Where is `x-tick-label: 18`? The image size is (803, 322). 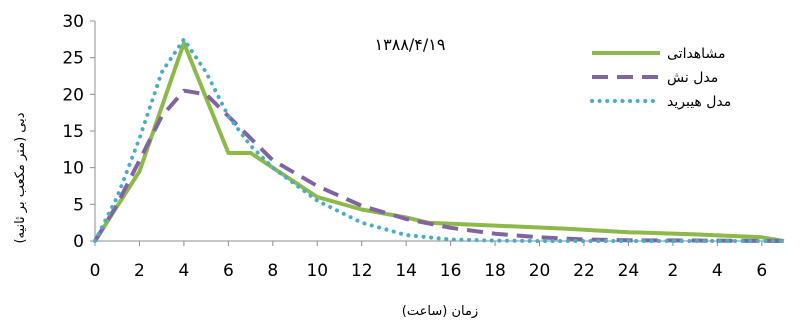
x-tick-label: 18 is located at coordinates (495, 271).